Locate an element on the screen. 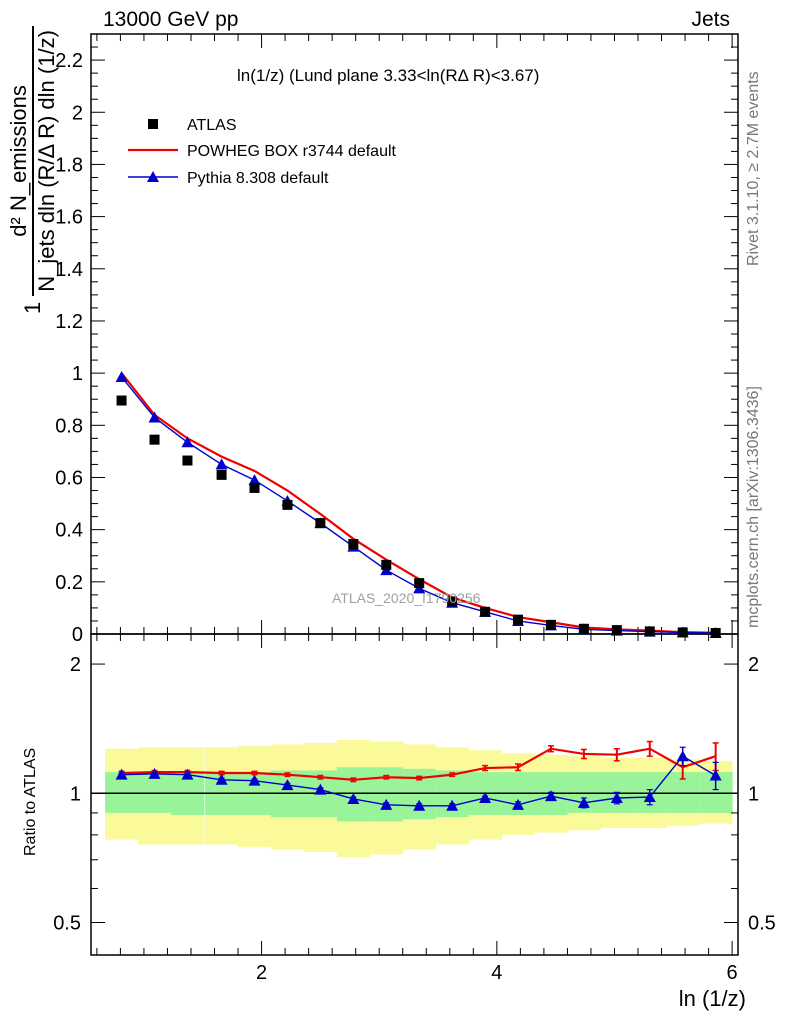  ratio-y-tick-label-right: 2 is located at coordinates (753, 665).